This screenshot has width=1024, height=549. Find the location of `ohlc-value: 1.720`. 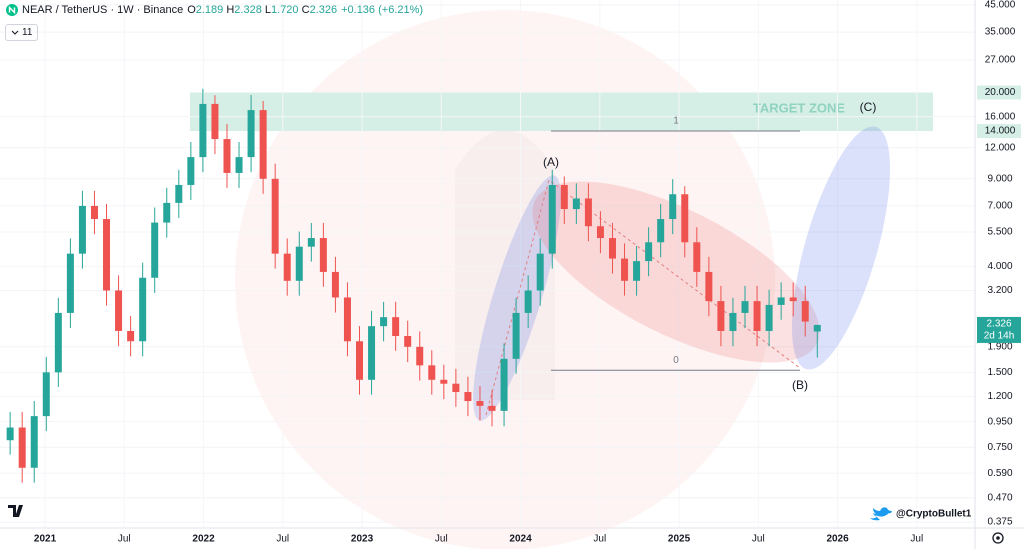

ohlc-value: 1.720 is located at coordinates (285, 10).